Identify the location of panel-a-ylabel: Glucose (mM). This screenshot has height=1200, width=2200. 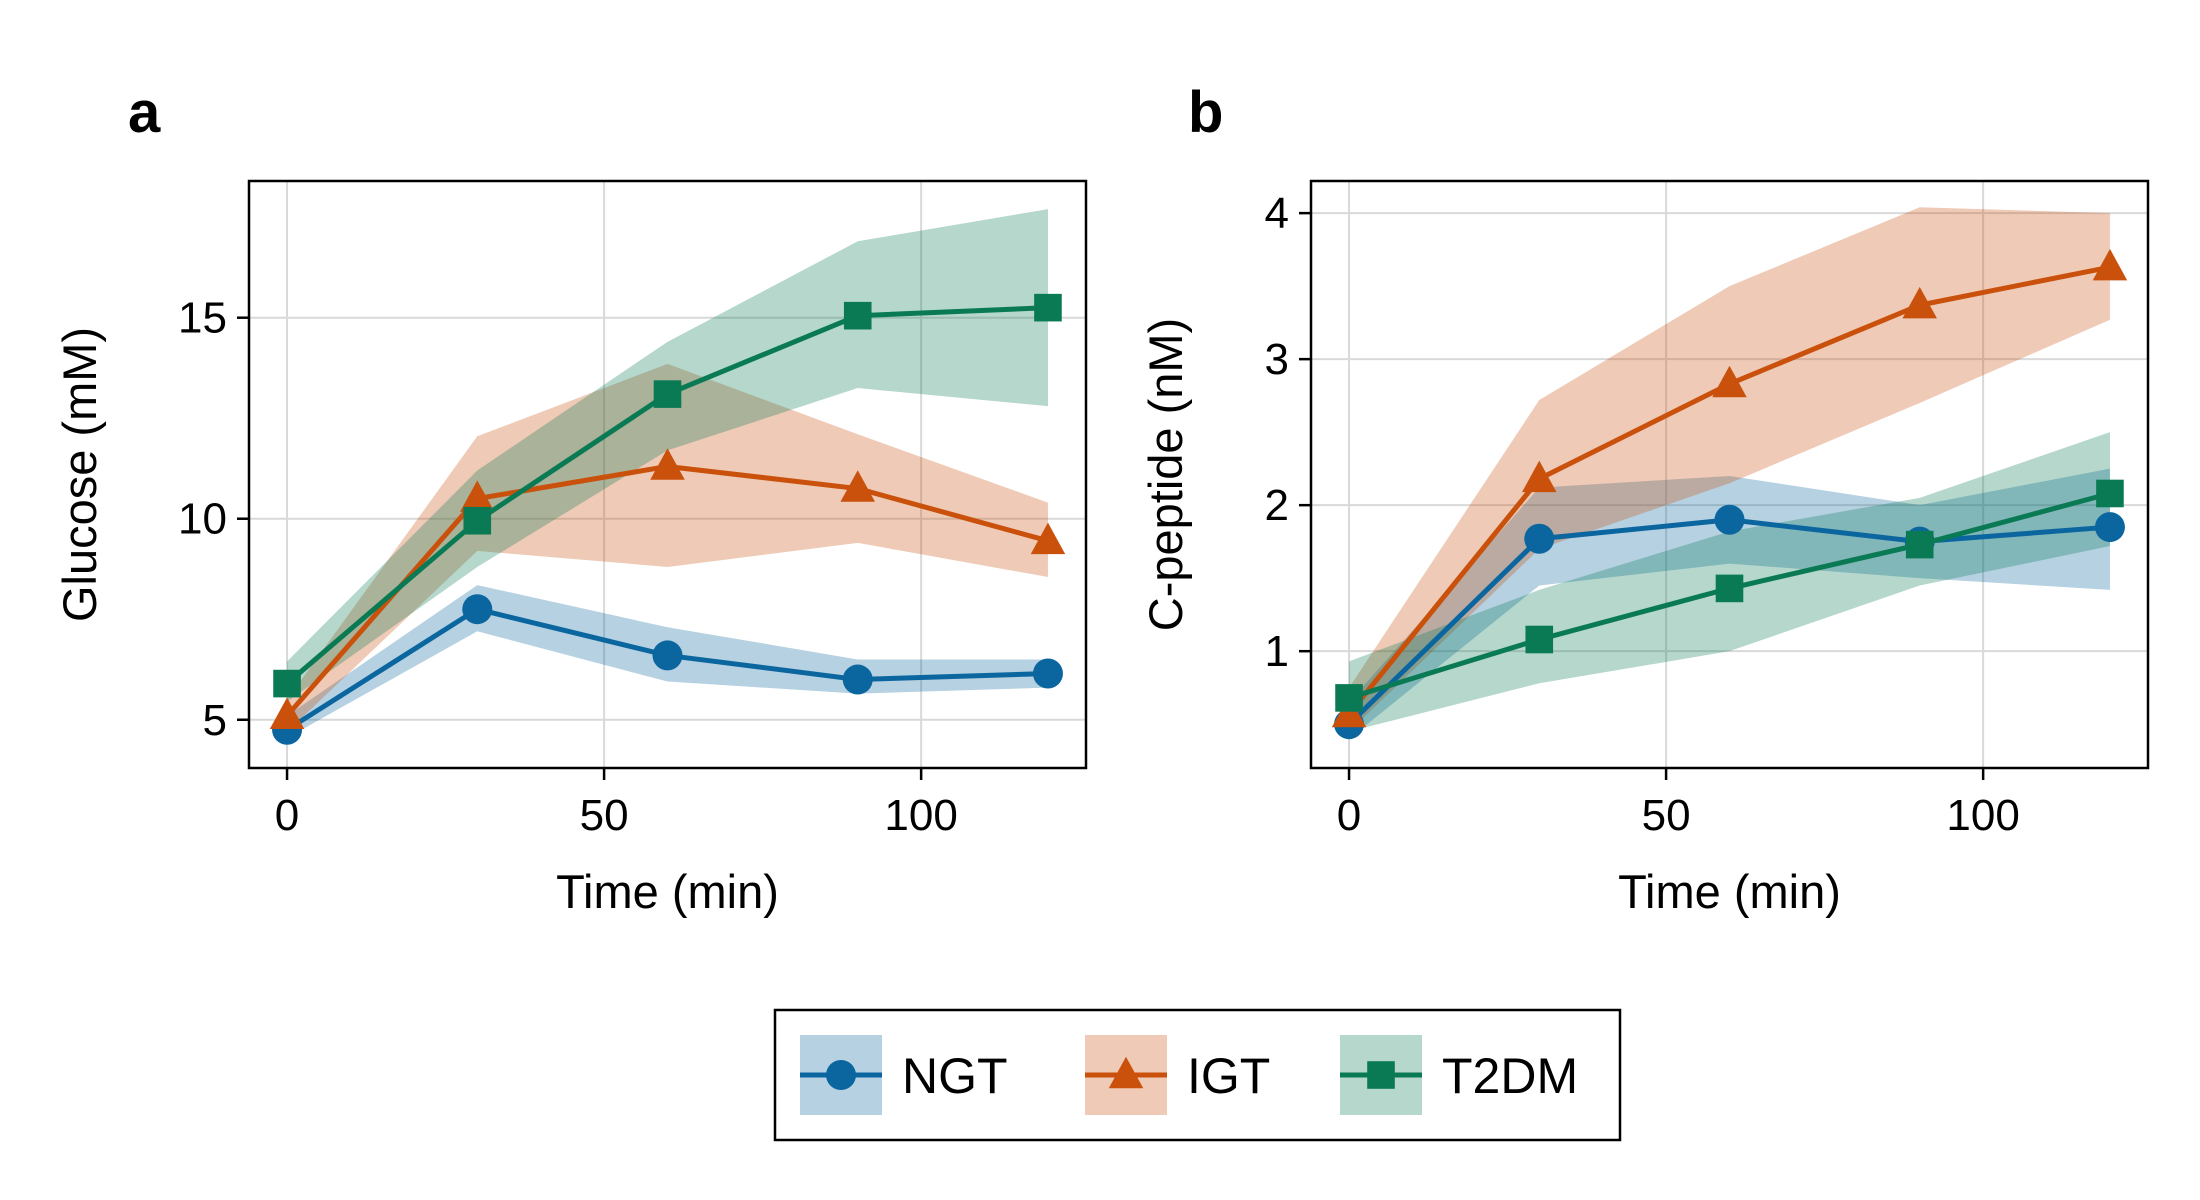
(79, 474).